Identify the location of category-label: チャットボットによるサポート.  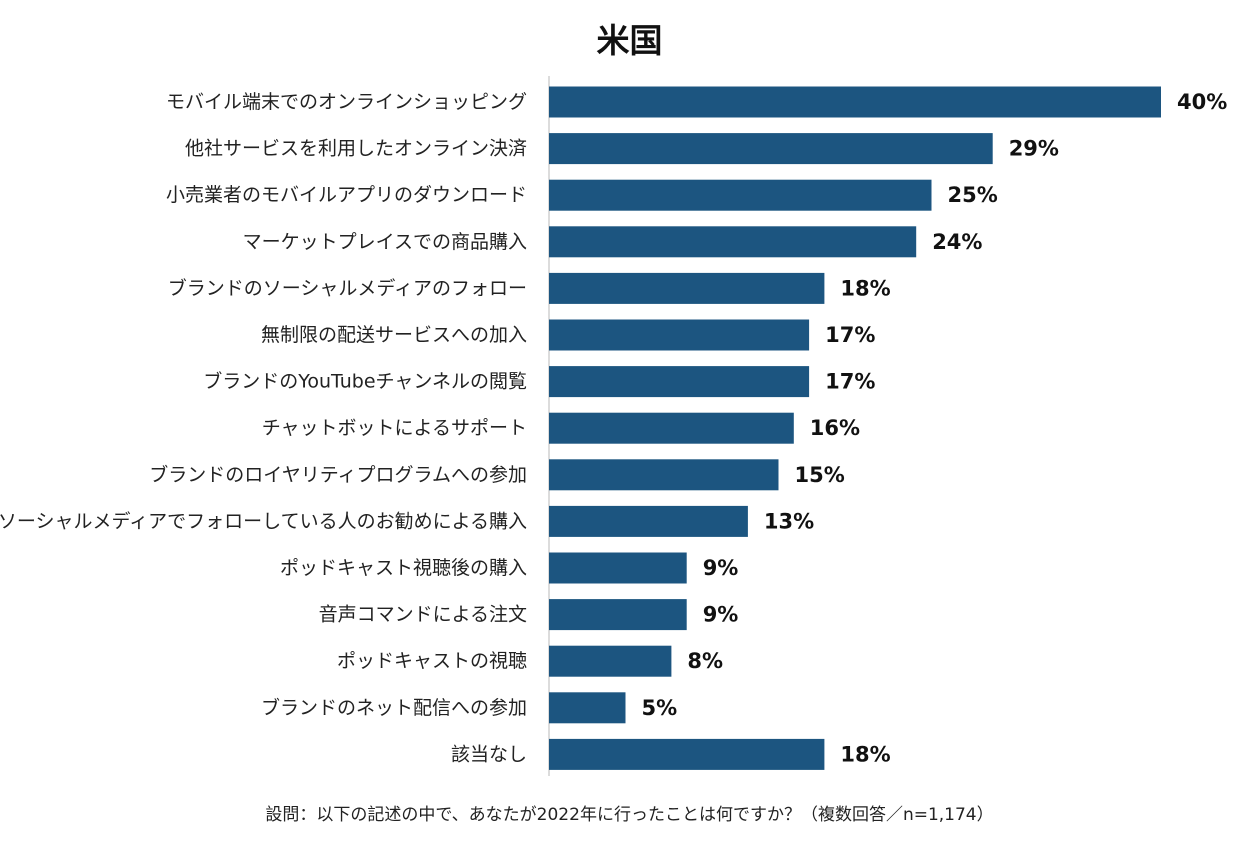
(394, 428).